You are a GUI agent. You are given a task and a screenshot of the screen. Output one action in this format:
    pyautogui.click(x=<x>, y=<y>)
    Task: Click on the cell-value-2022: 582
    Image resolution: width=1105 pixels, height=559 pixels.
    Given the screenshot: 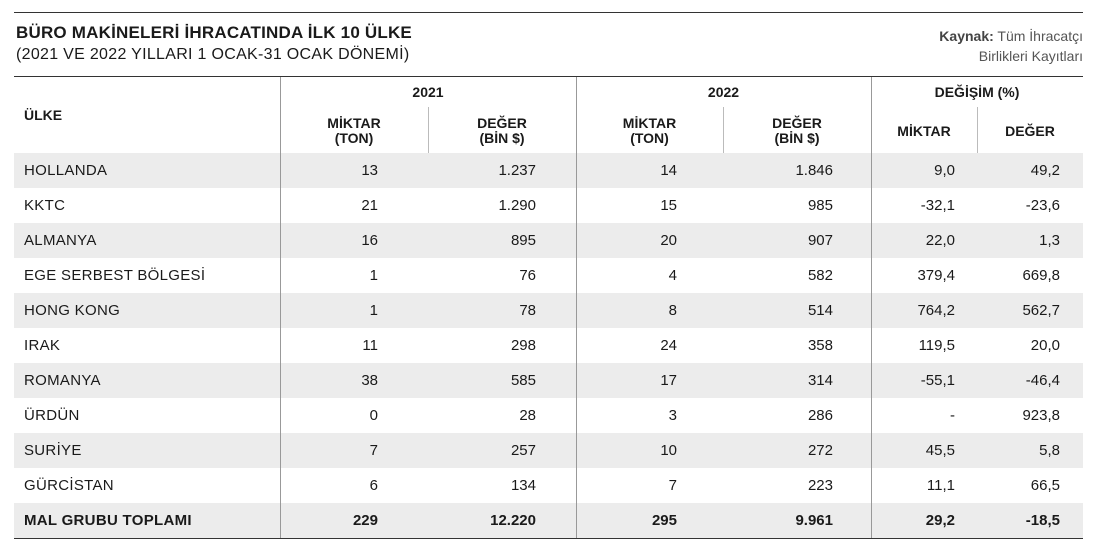 What is the action you would take?
    pyautogui.click(x=820, y=275)
    